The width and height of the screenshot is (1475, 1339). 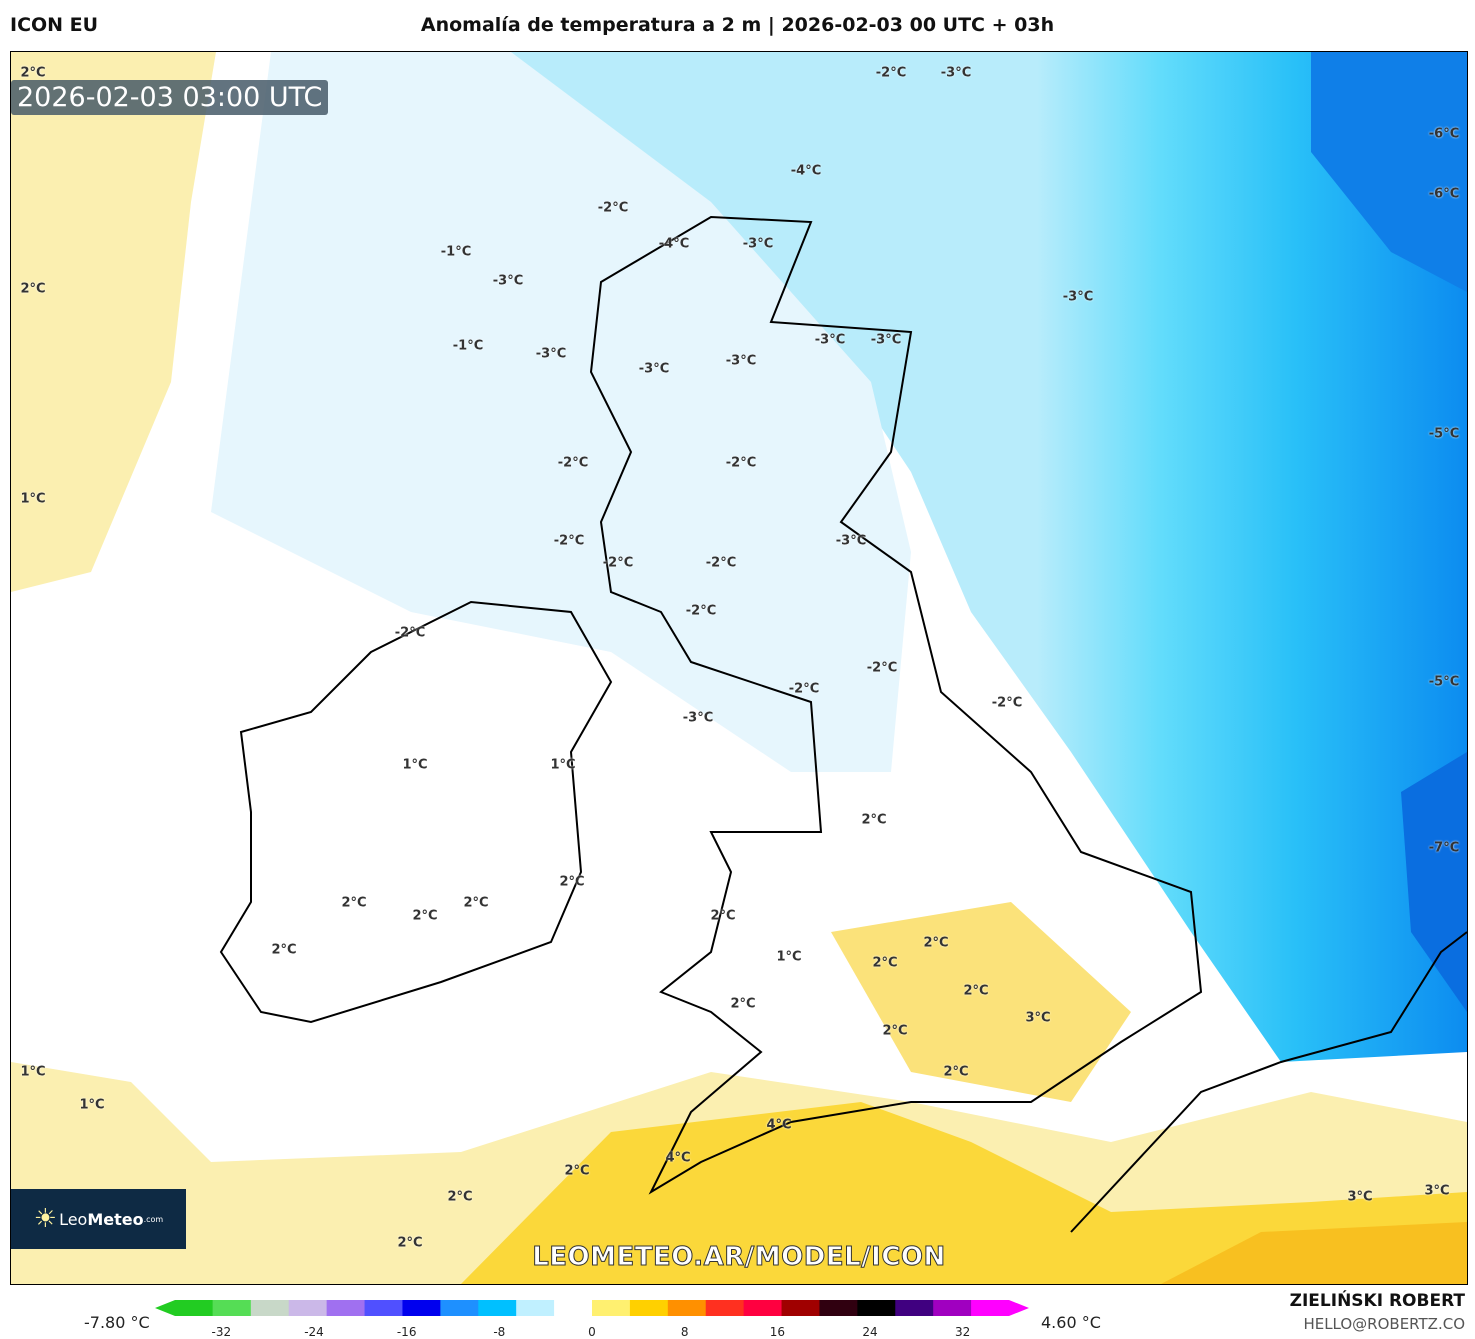 I want to click on colorbar-tick: 32, so click(x=963, y=1332).